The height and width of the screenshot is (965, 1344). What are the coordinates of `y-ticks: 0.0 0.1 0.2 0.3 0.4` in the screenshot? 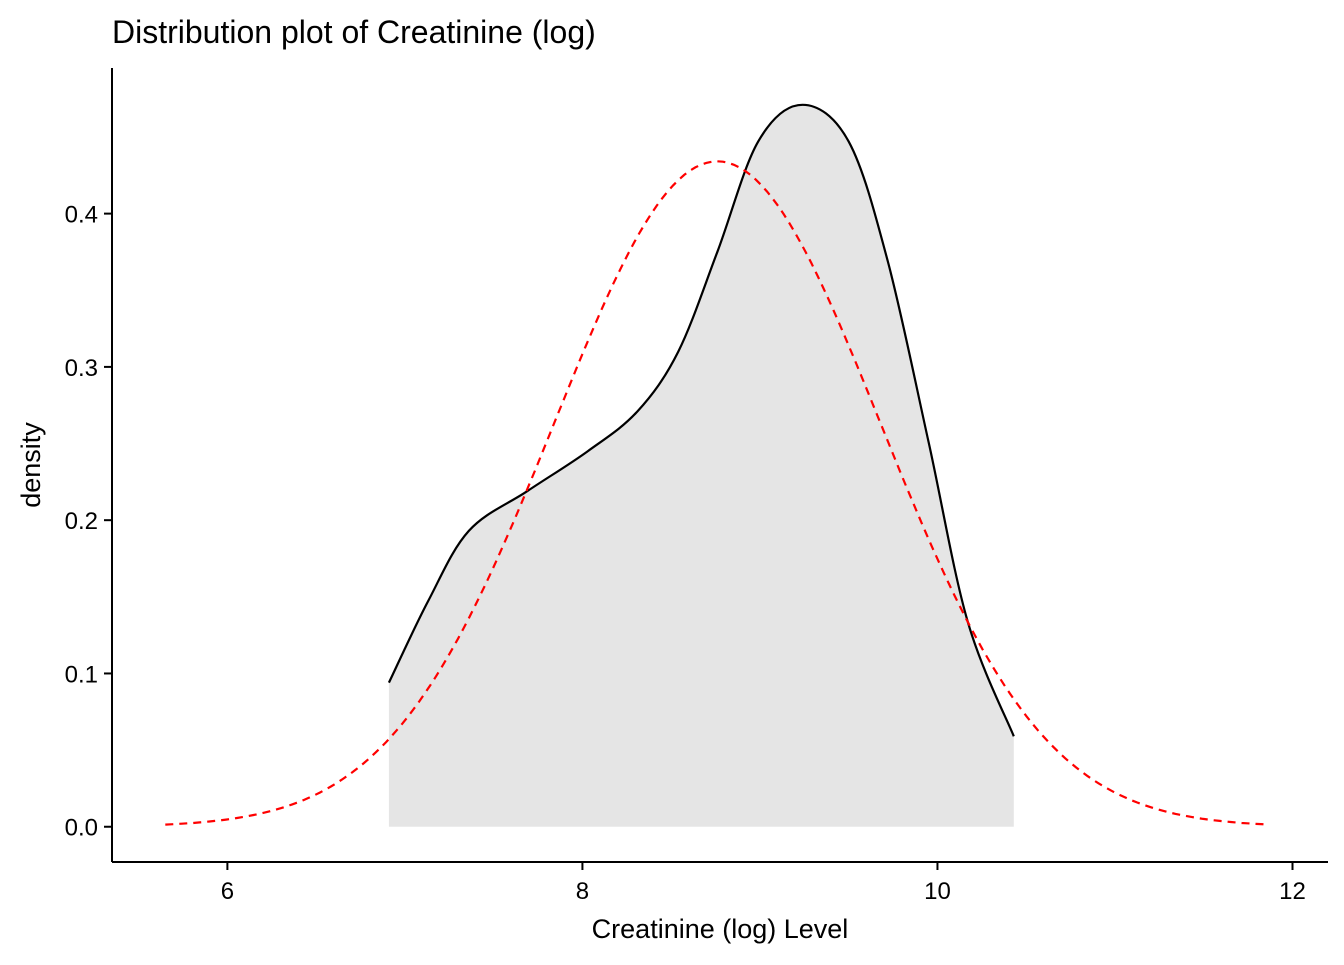 It's located at (88, 522).